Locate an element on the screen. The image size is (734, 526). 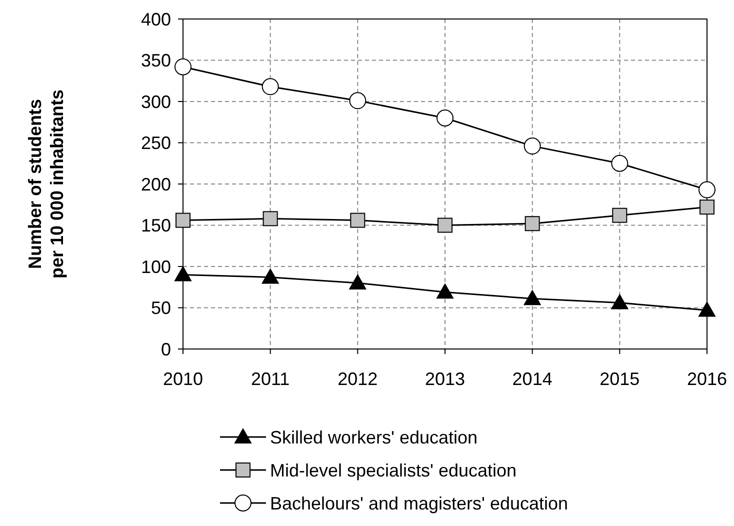
y-axis-title: Number of students per 10 000 inhabitants is located at coordinates (46, 184).